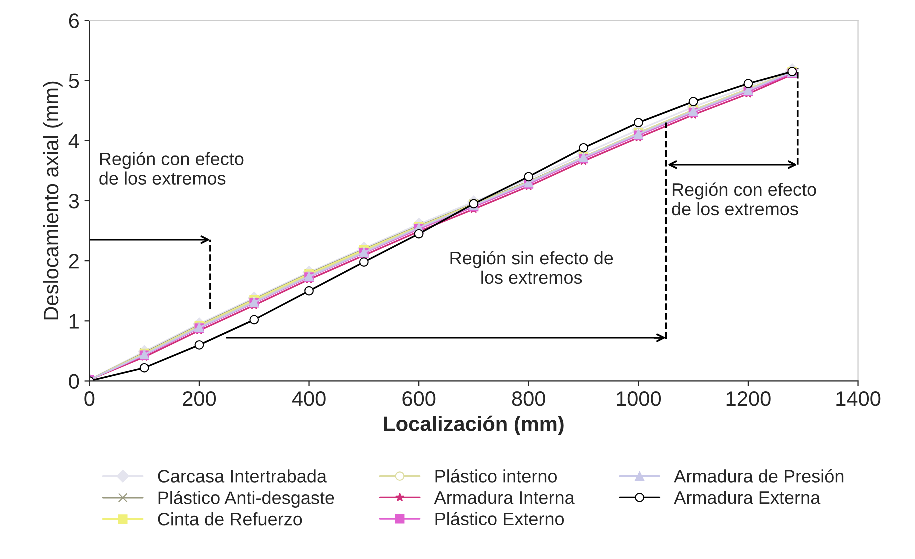 This screenshot has height=559, width=915. Describe the element at coordinates (309, 399) in the screenshot. I see `x-tick-label: 400` at that location.